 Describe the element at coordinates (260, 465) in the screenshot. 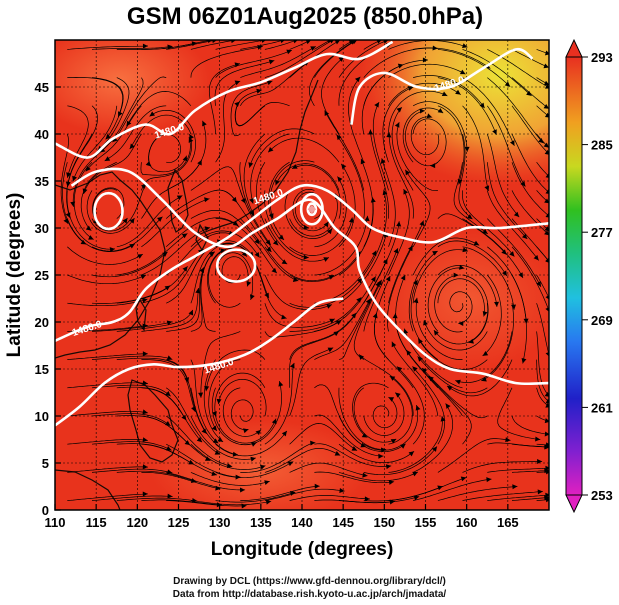

I see `warm-patch-south` at that location.